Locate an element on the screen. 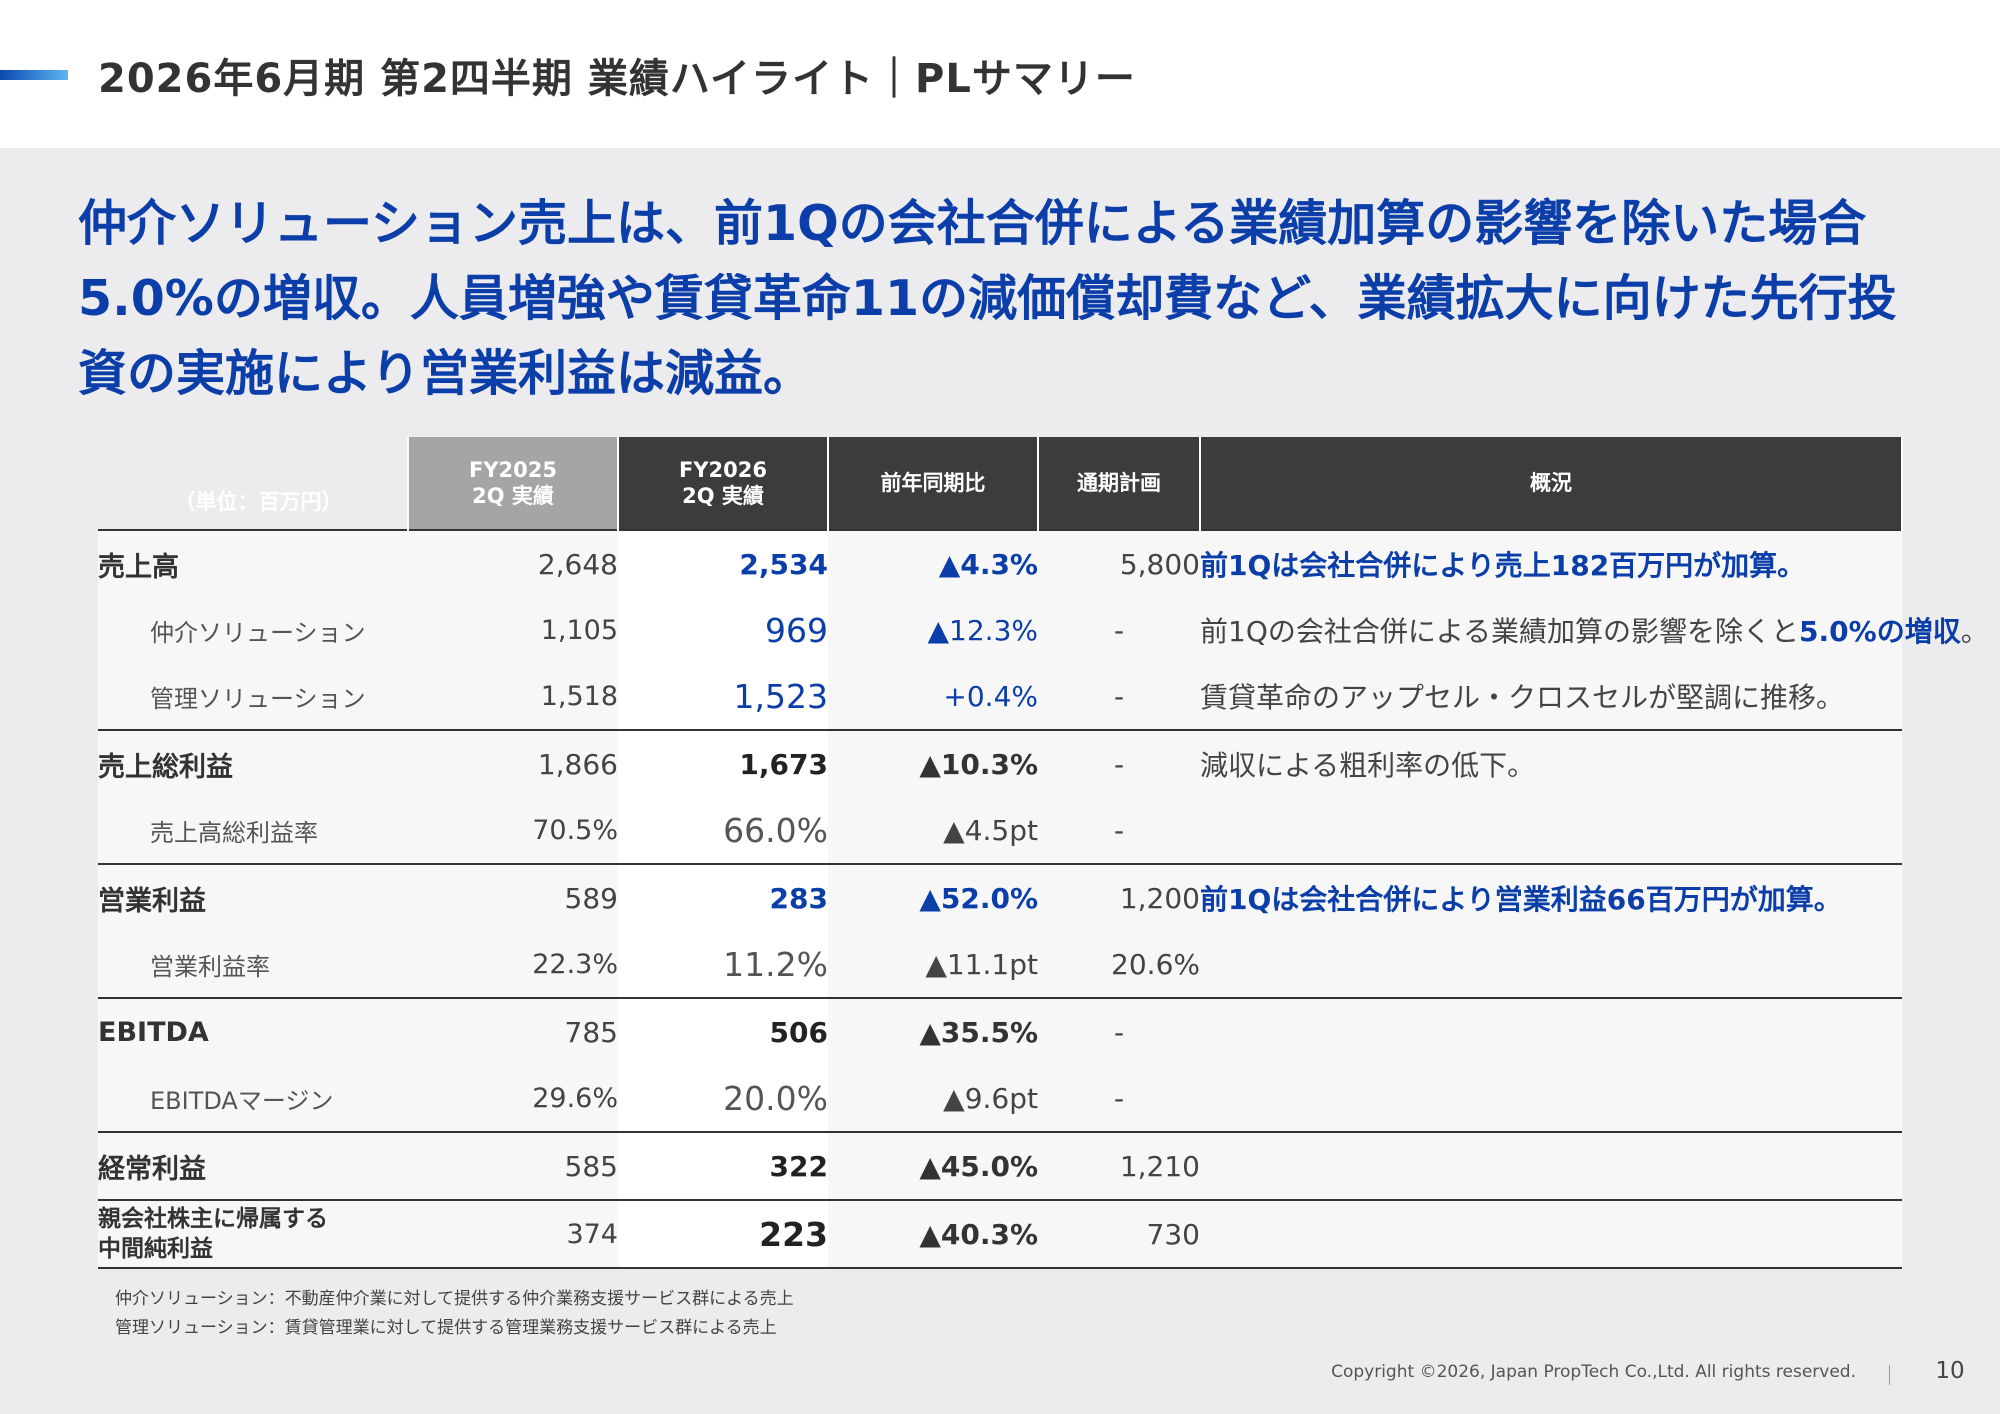 The image size is (2000, 1414). plan-value: 20.6% is located at coordinates (1119, 964).